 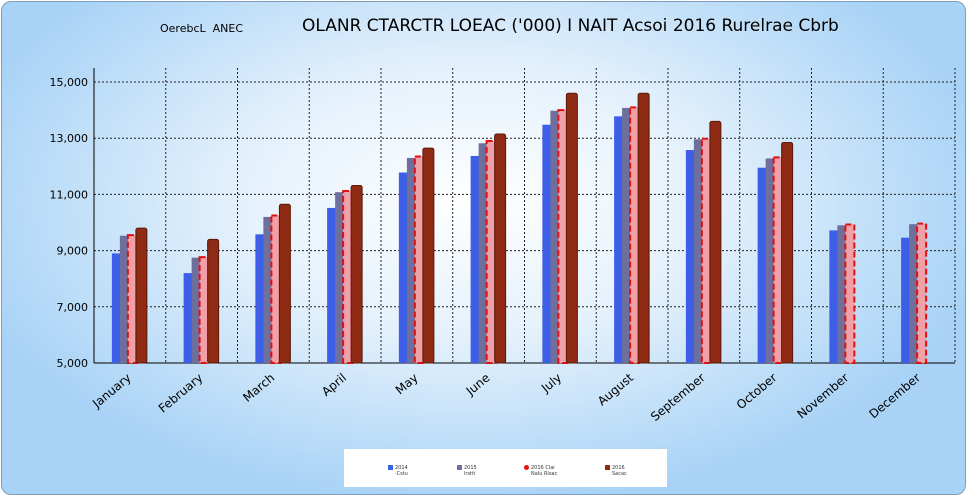 I want to click on x-tick-label: May, so click(x=407, y=384).